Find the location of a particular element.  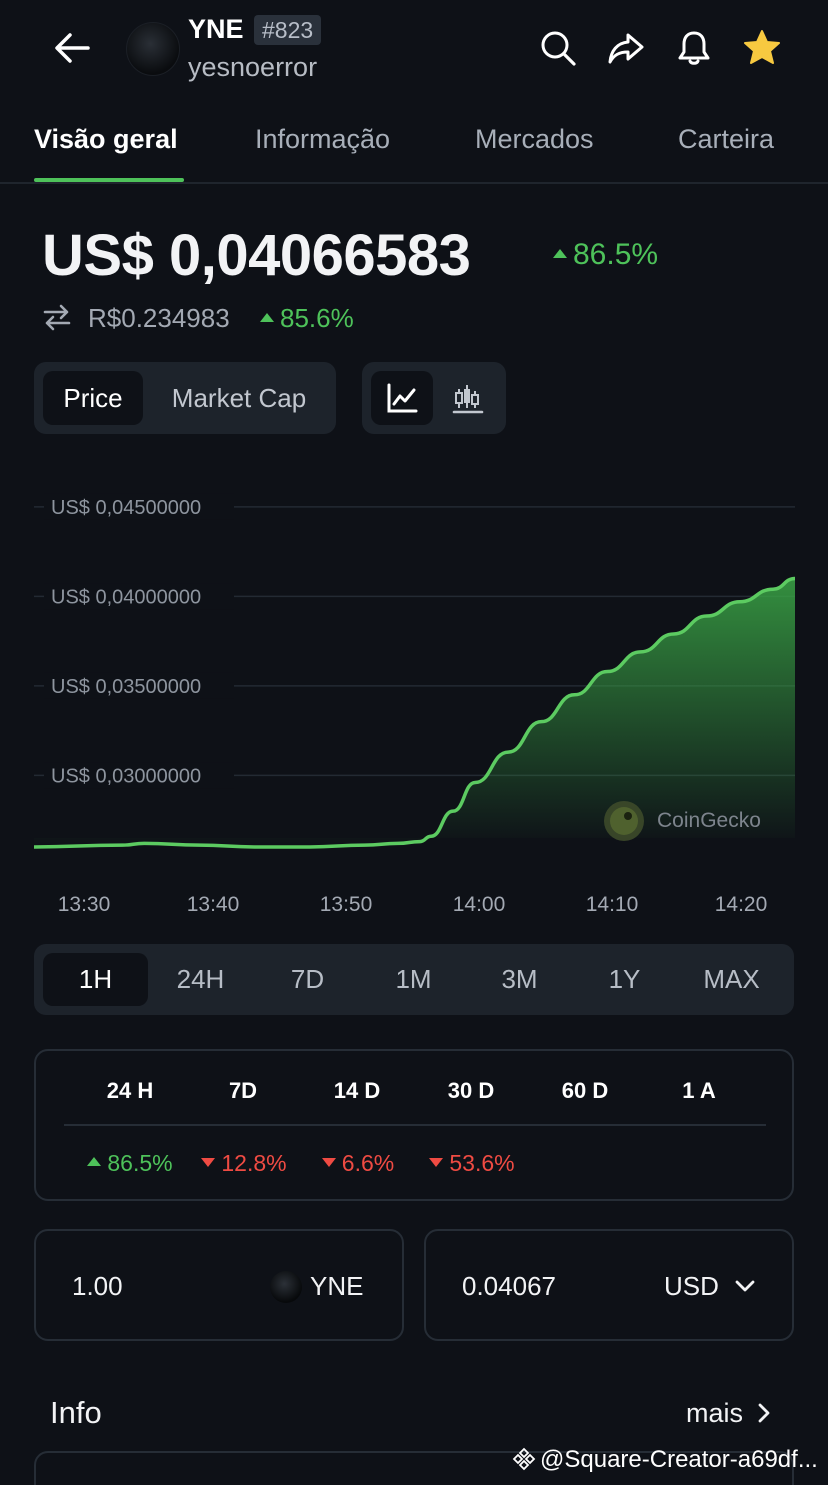

info-section-title: Info is located at coordinates (76, 1412).